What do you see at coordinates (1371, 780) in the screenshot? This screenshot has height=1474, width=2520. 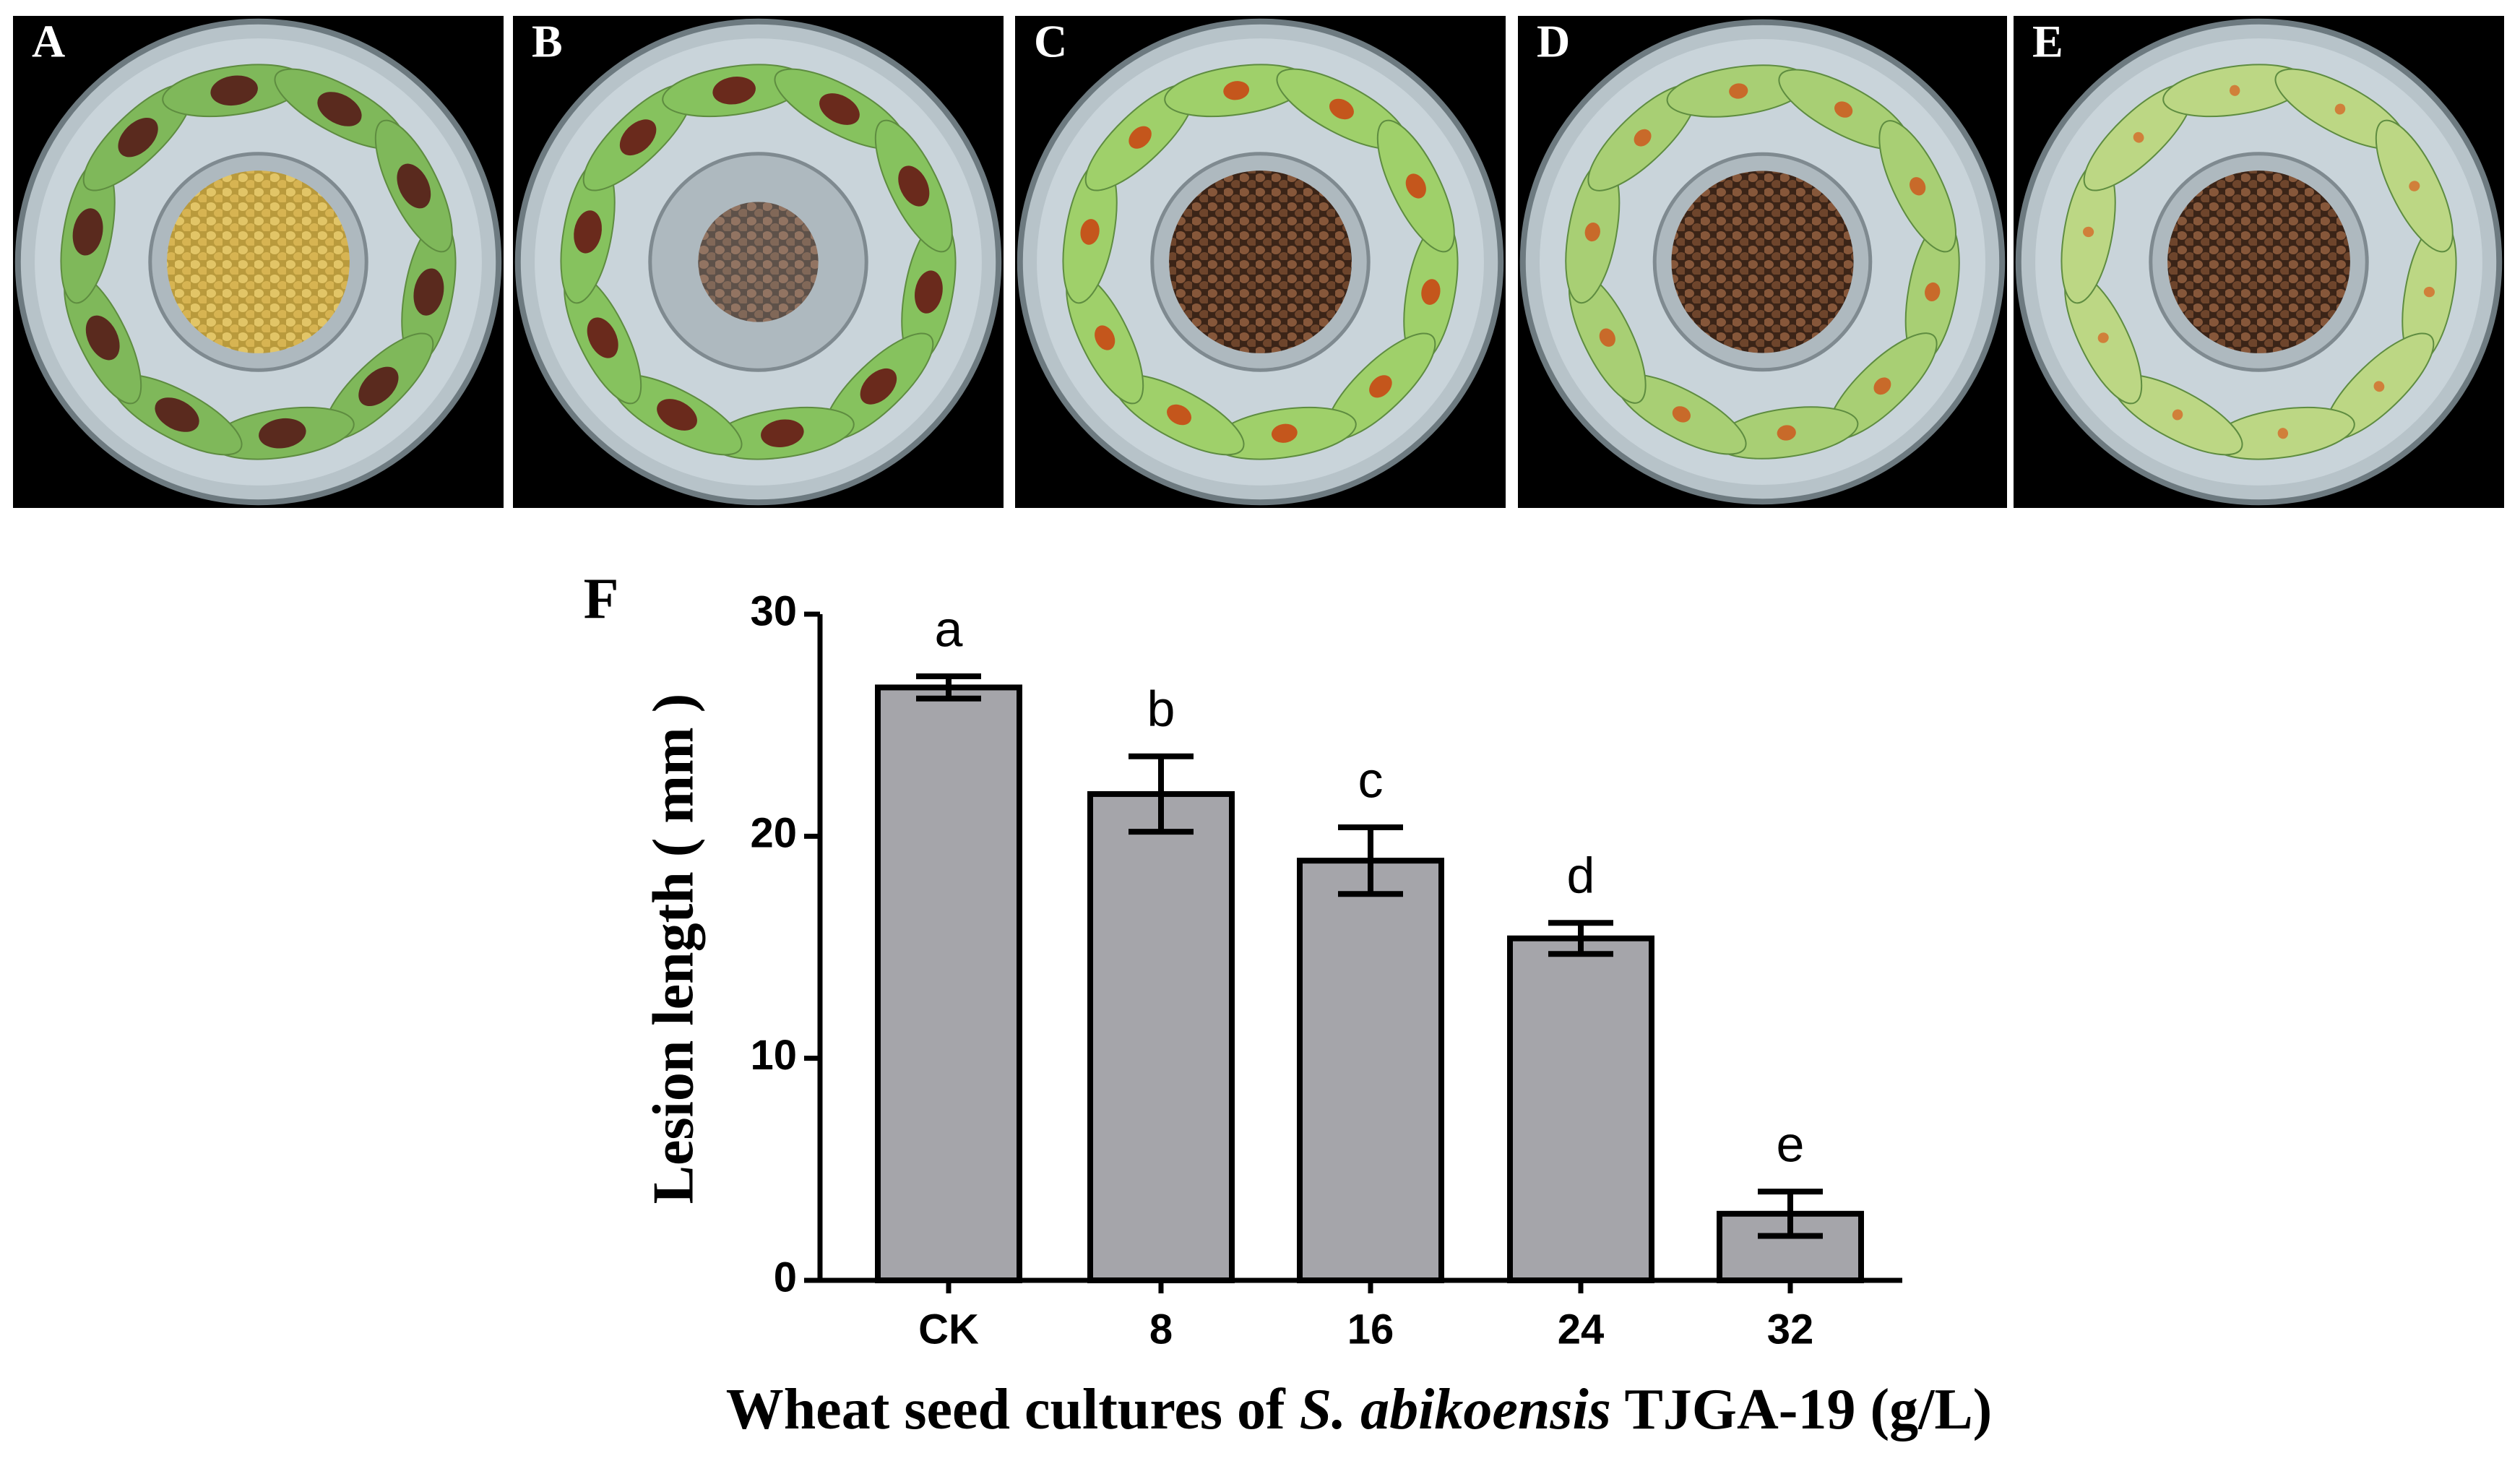 I see `significance-letter: c` at bounding box center [1371, 780].